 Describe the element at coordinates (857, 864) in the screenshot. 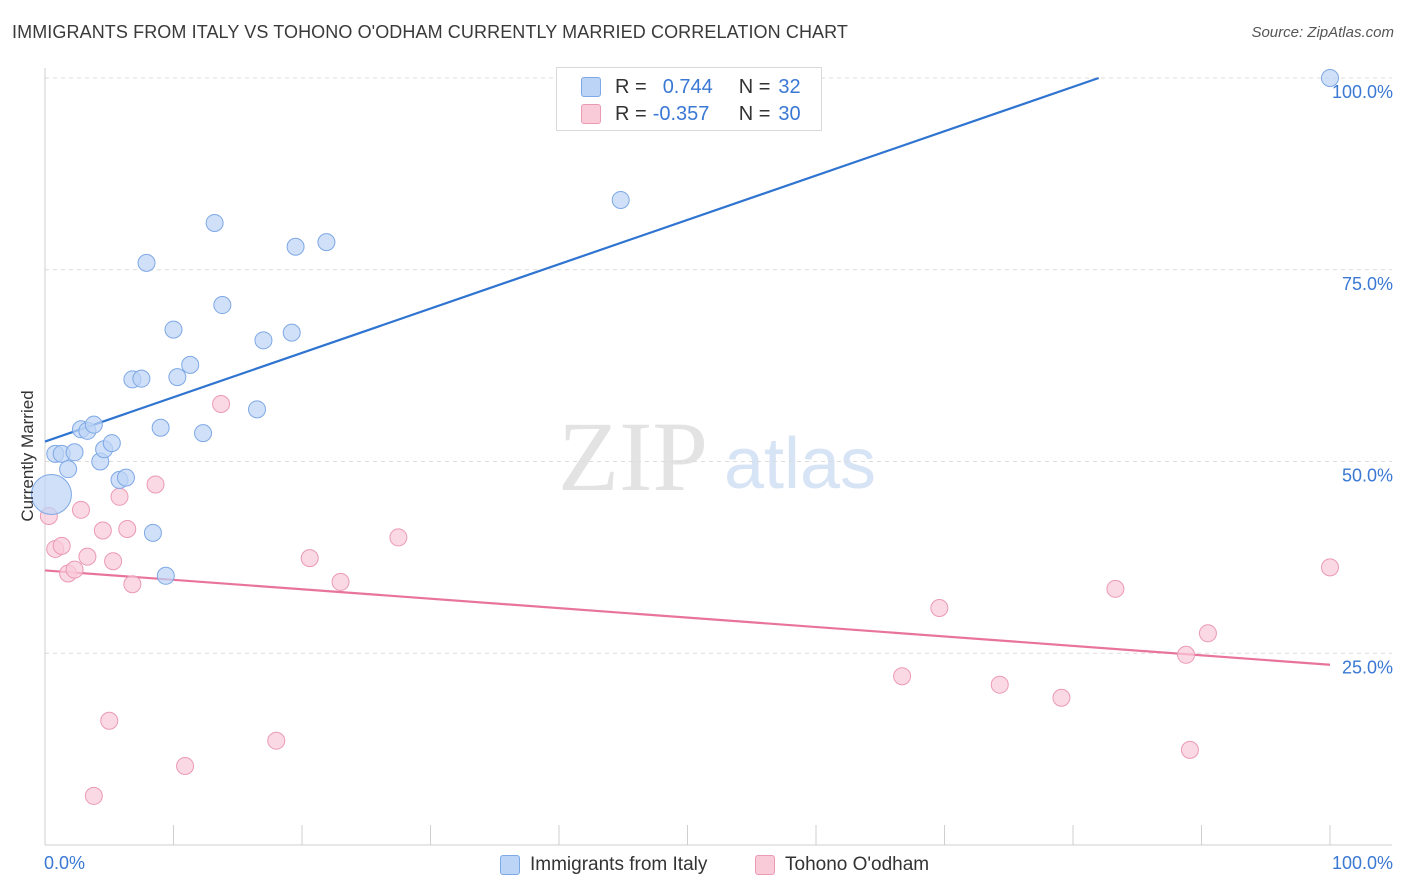

I see `legend-label: Tohono O'odham` at that location.